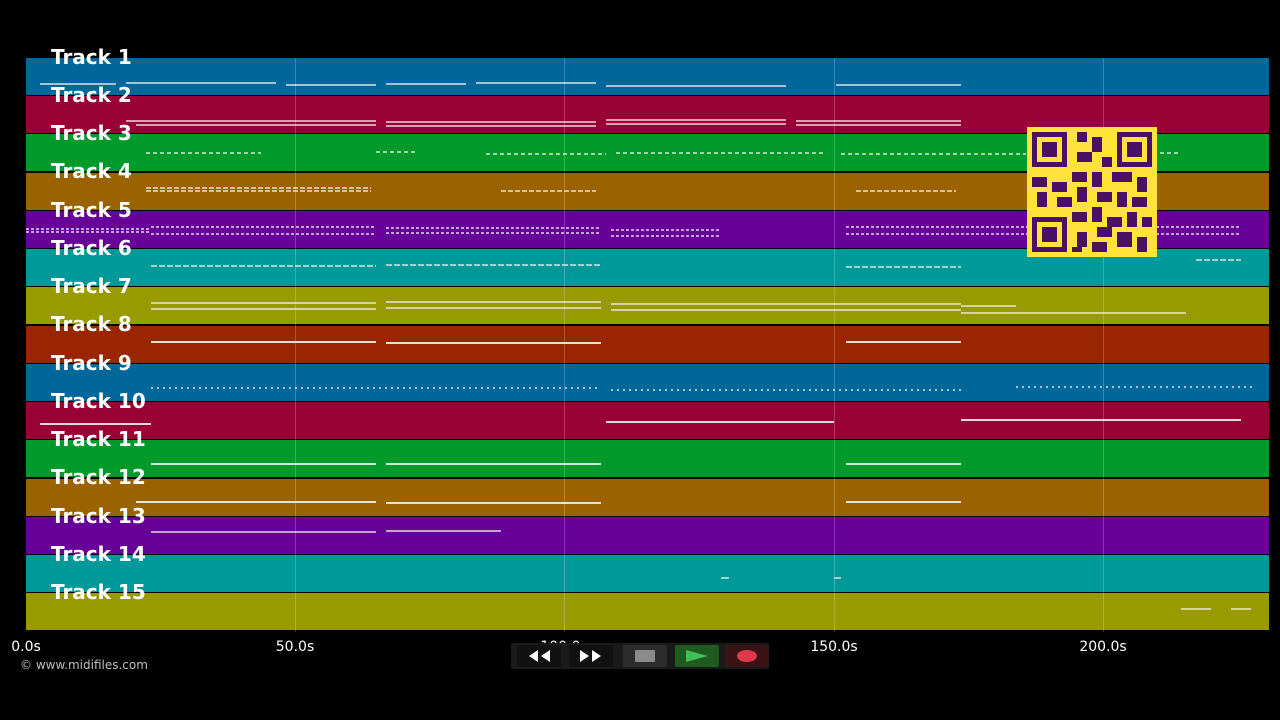 The height and width of the screenshot is (720, 1280). Describe the element at coordinates (98, 516) in the screenshot. I see `track-label: Track 13` at that location.